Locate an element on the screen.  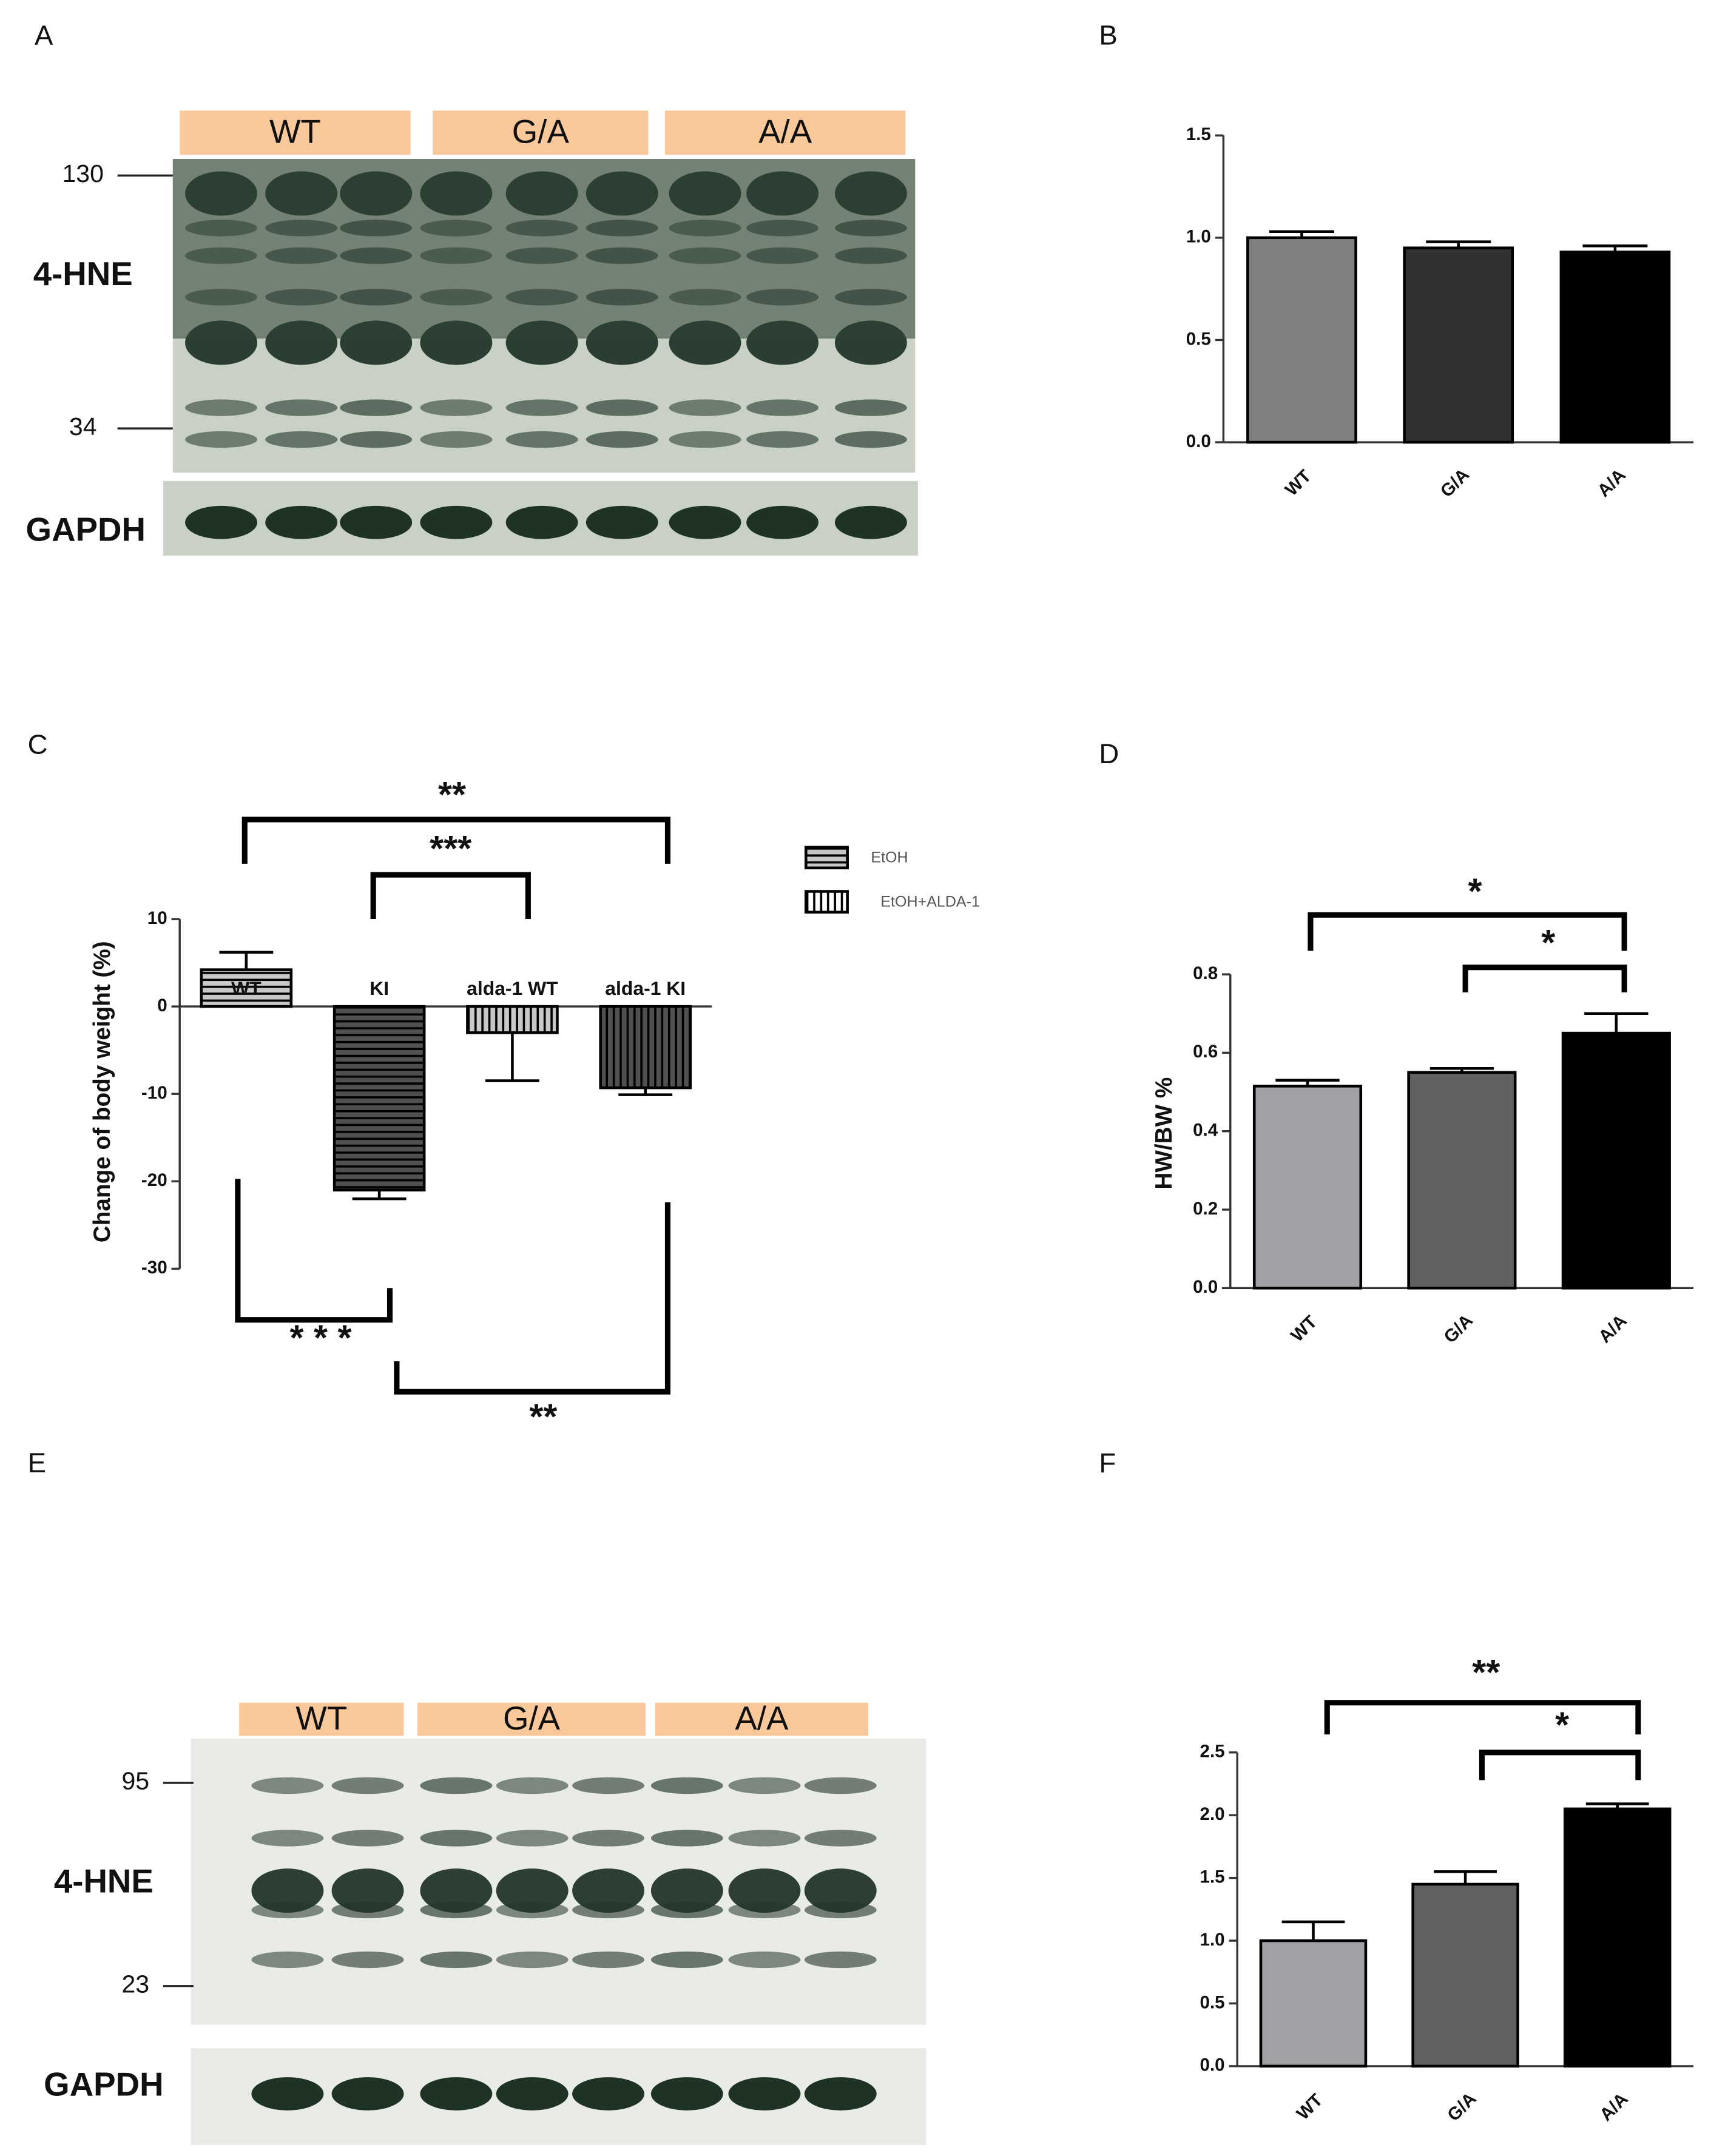
marker-label: 23 is located at coordinates (135, 1984).